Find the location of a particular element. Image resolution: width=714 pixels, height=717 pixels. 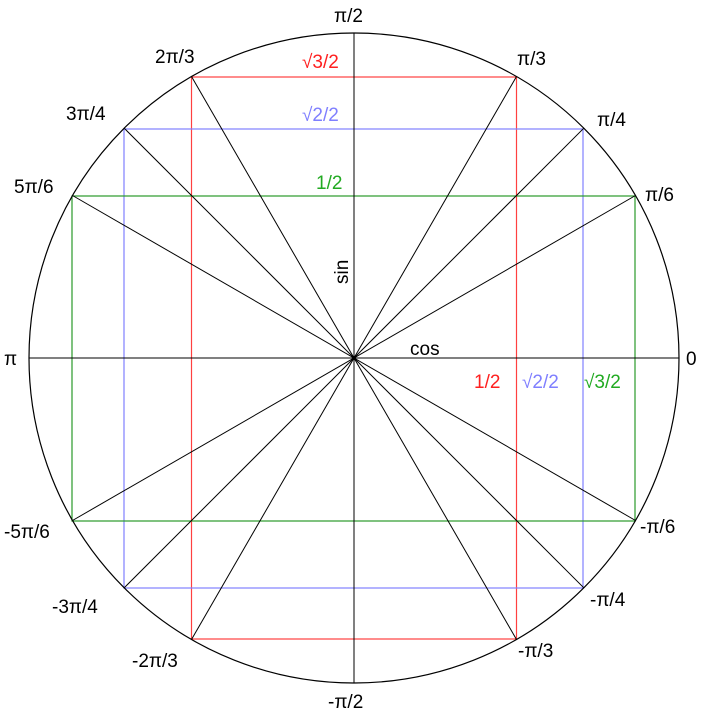

angle-label-neg-3pi-4: -3π/4 is located at coordinates (75, 607).